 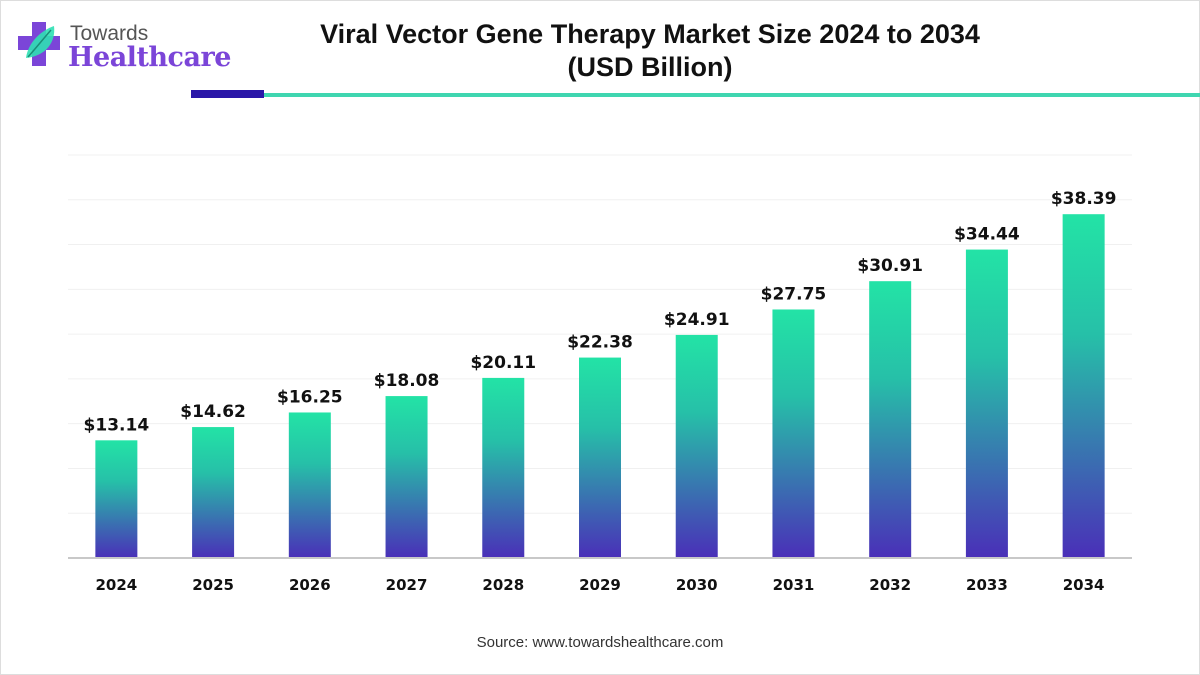 I want to click on data-label: $18.08, so click(x=407, y=381).